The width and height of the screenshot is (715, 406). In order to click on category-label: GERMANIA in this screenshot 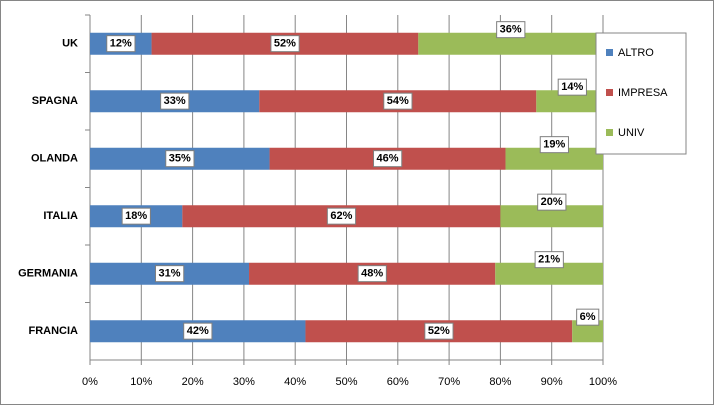, I will do `click(48, 274)`.